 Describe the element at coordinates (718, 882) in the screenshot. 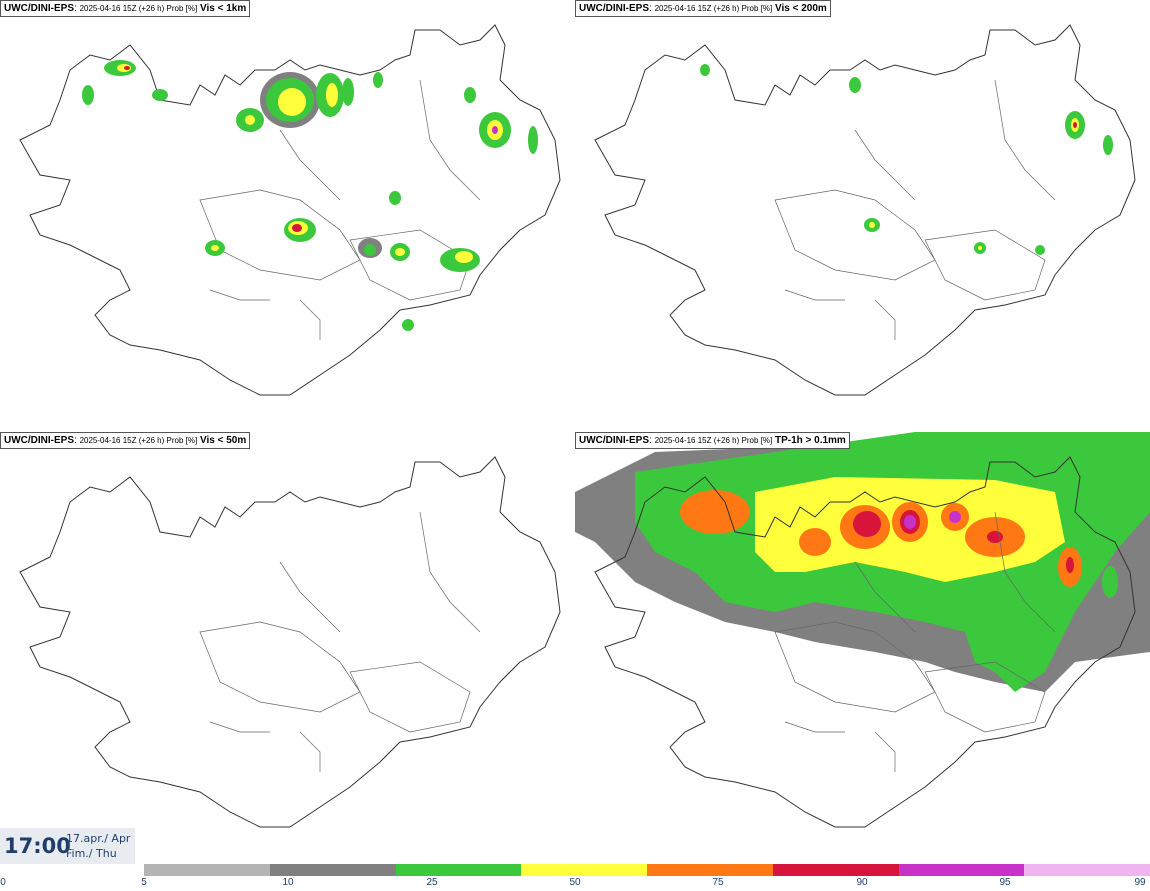

I see `legend-tick-label: 75` at that location.